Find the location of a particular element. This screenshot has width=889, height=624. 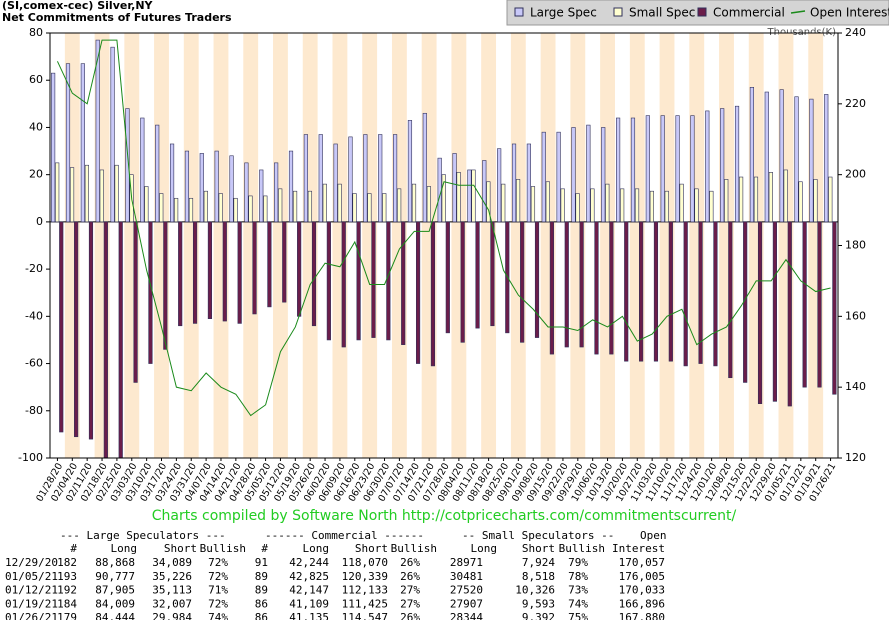

band is located at coordinates (191, 245).